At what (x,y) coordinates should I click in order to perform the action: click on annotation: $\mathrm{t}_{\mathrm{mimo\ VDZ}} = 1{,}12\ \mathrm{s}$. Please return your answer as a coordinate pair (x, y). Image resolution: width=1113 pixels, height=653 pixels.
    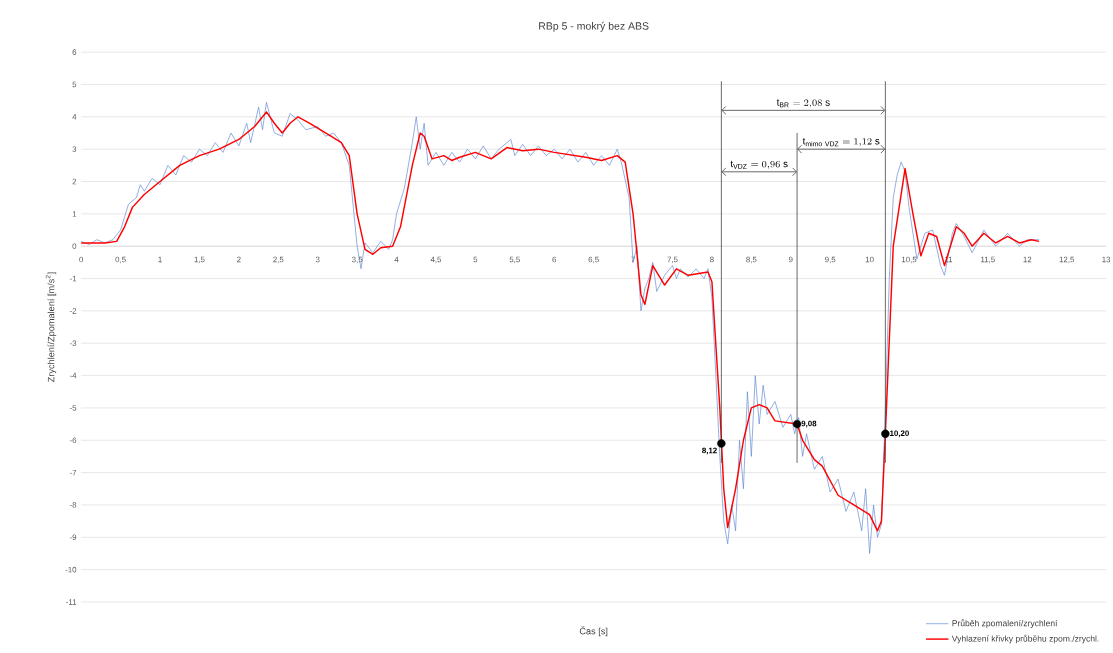
    Looking at the image, I should click on (841, 142).